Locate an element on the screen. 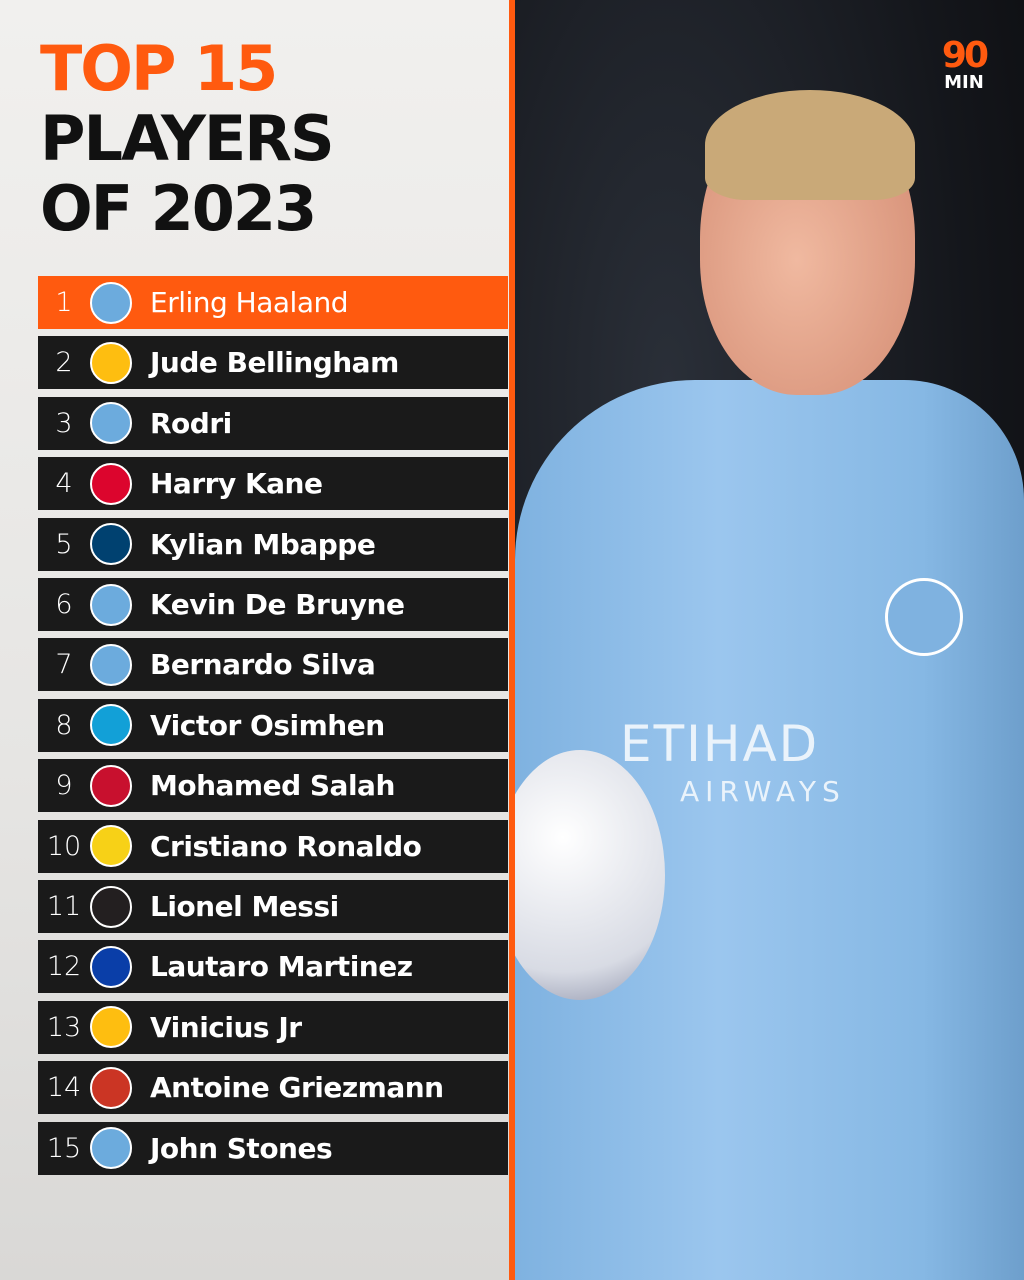 This screenshot has height=1280, width=1024. rank: 7 is located at coordinates (64, 665).